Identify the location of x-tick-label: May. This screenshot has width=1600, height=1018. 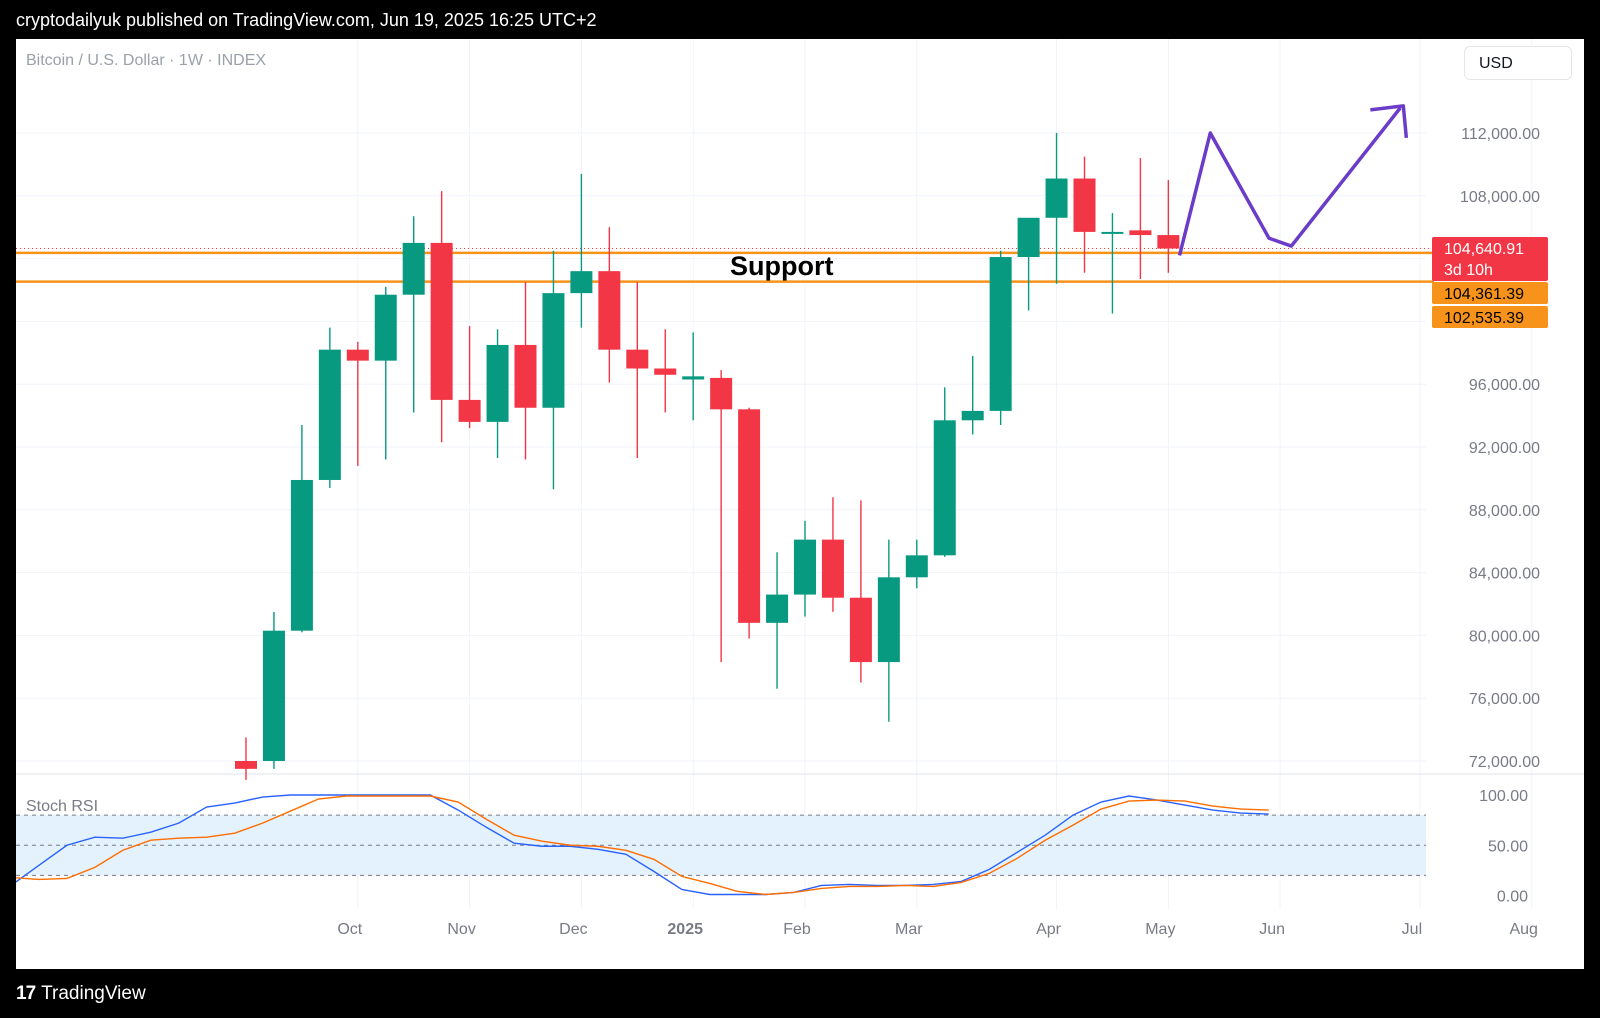
(1160, 929).